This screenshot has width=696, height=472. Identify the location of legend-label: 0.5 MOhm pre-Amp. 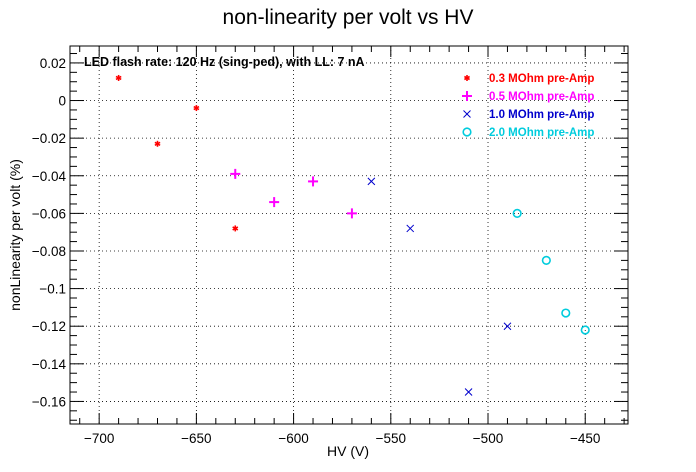
(541, 97).